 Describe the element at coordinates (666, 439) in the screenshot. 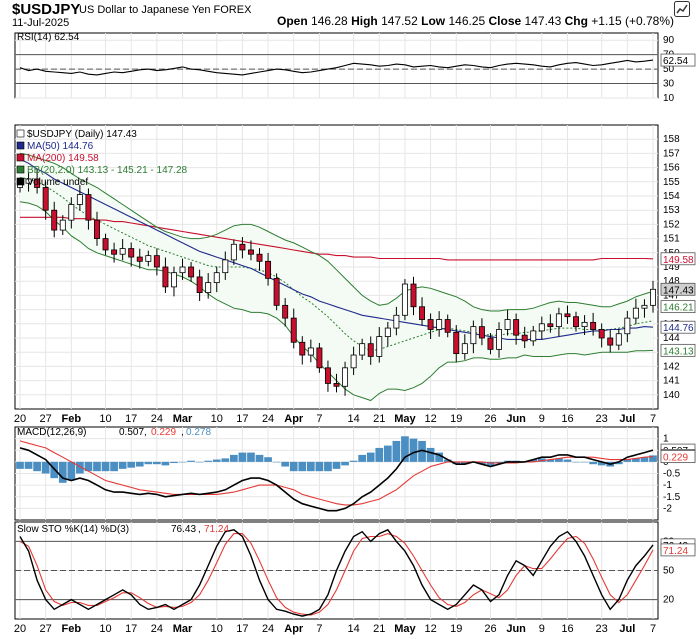

I see `macd-tick-label: 1` at that location.